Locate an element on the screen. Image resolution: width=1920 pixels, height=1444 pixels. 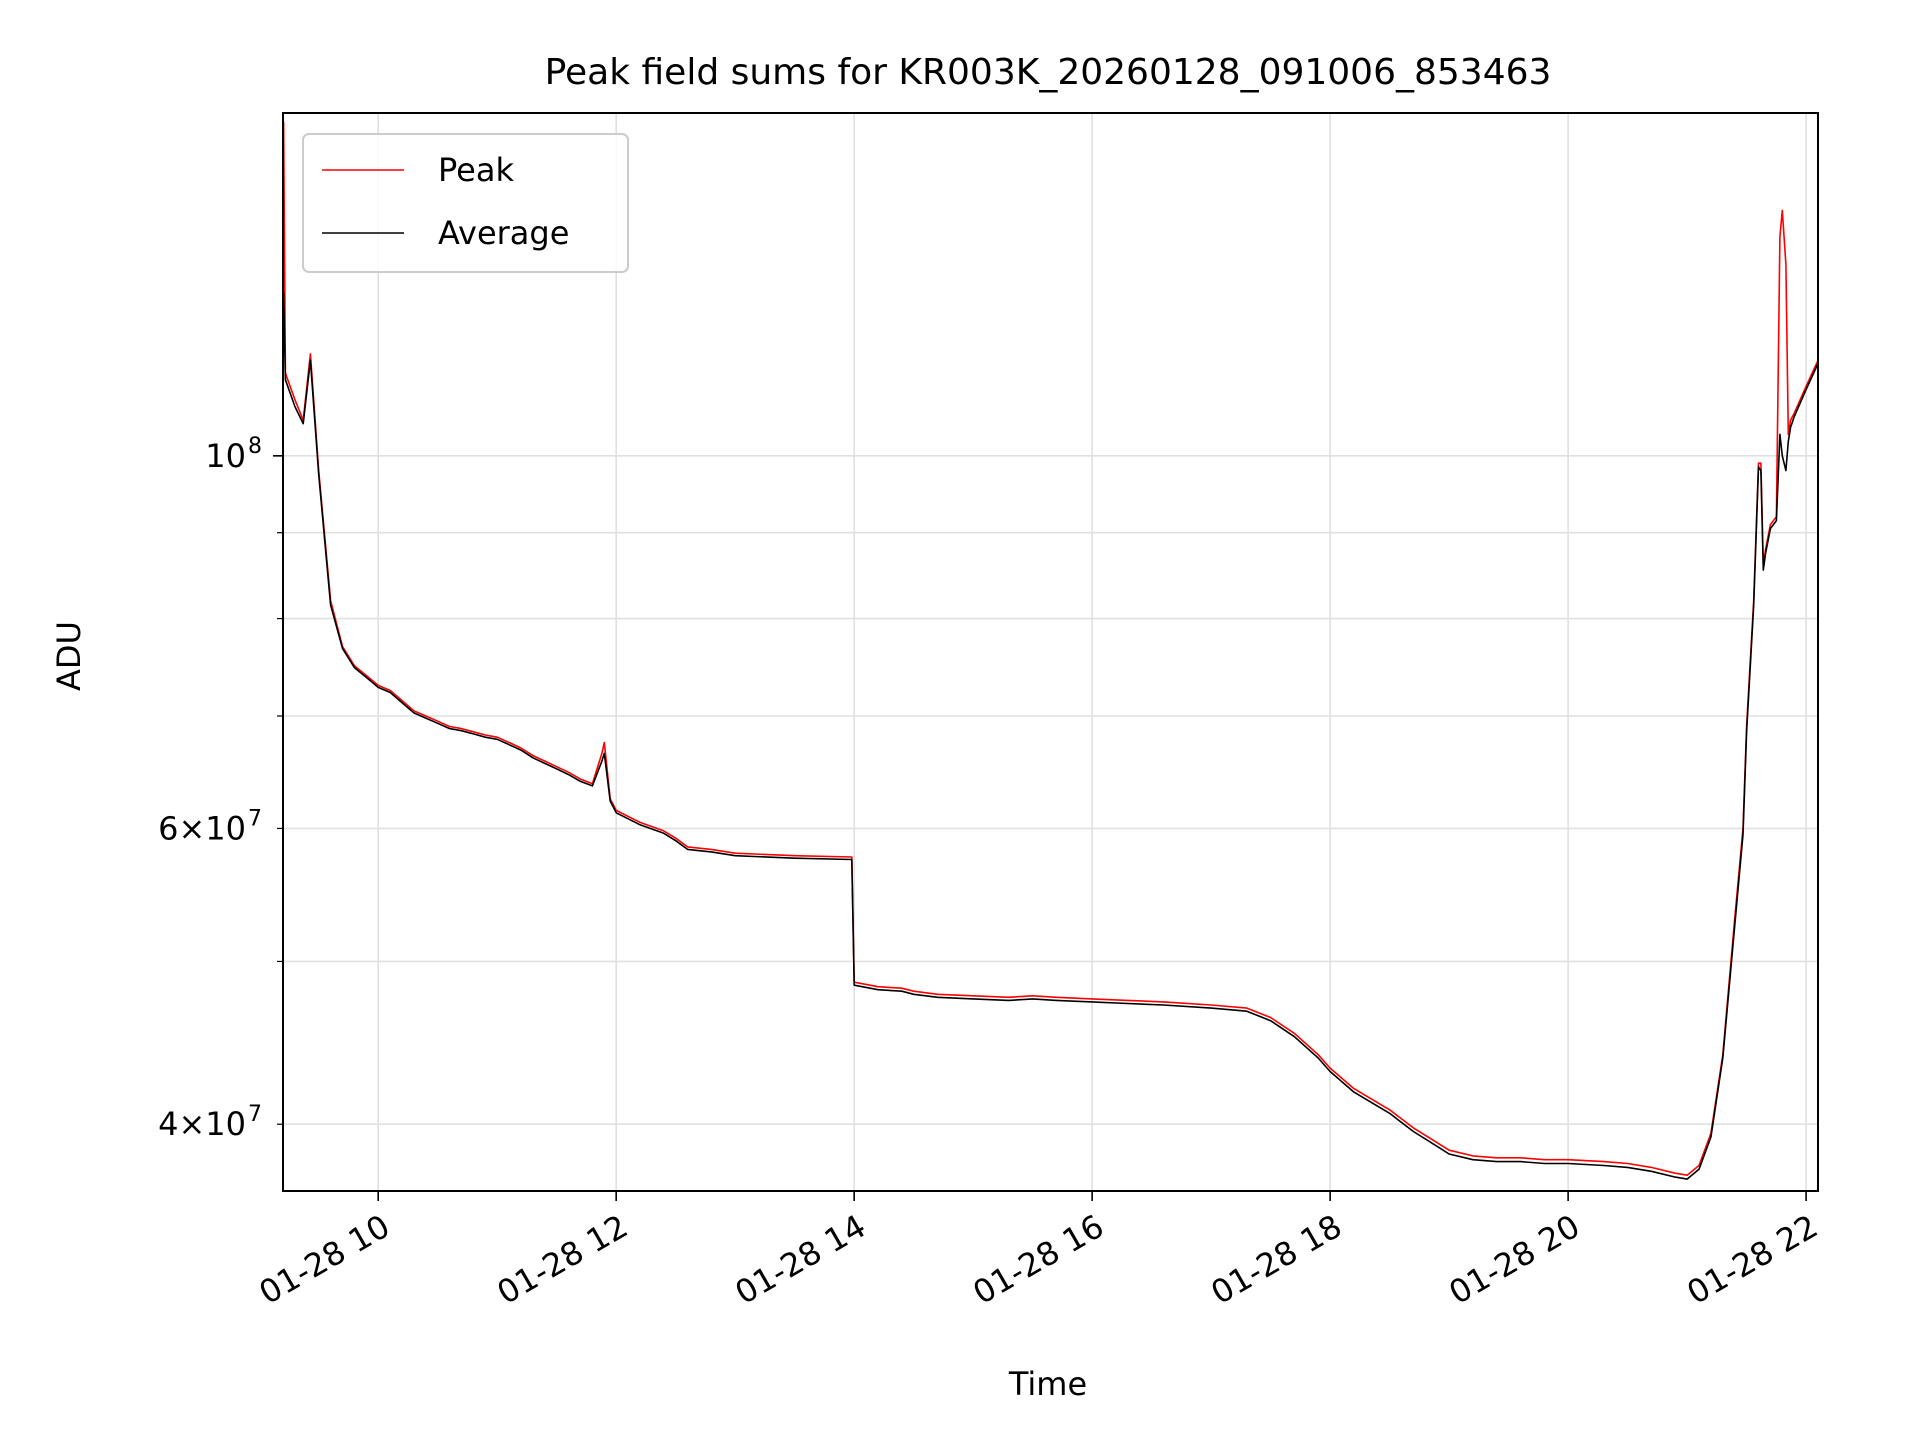
y-tick-label: 6×10 is located at coordinates (202, 828).